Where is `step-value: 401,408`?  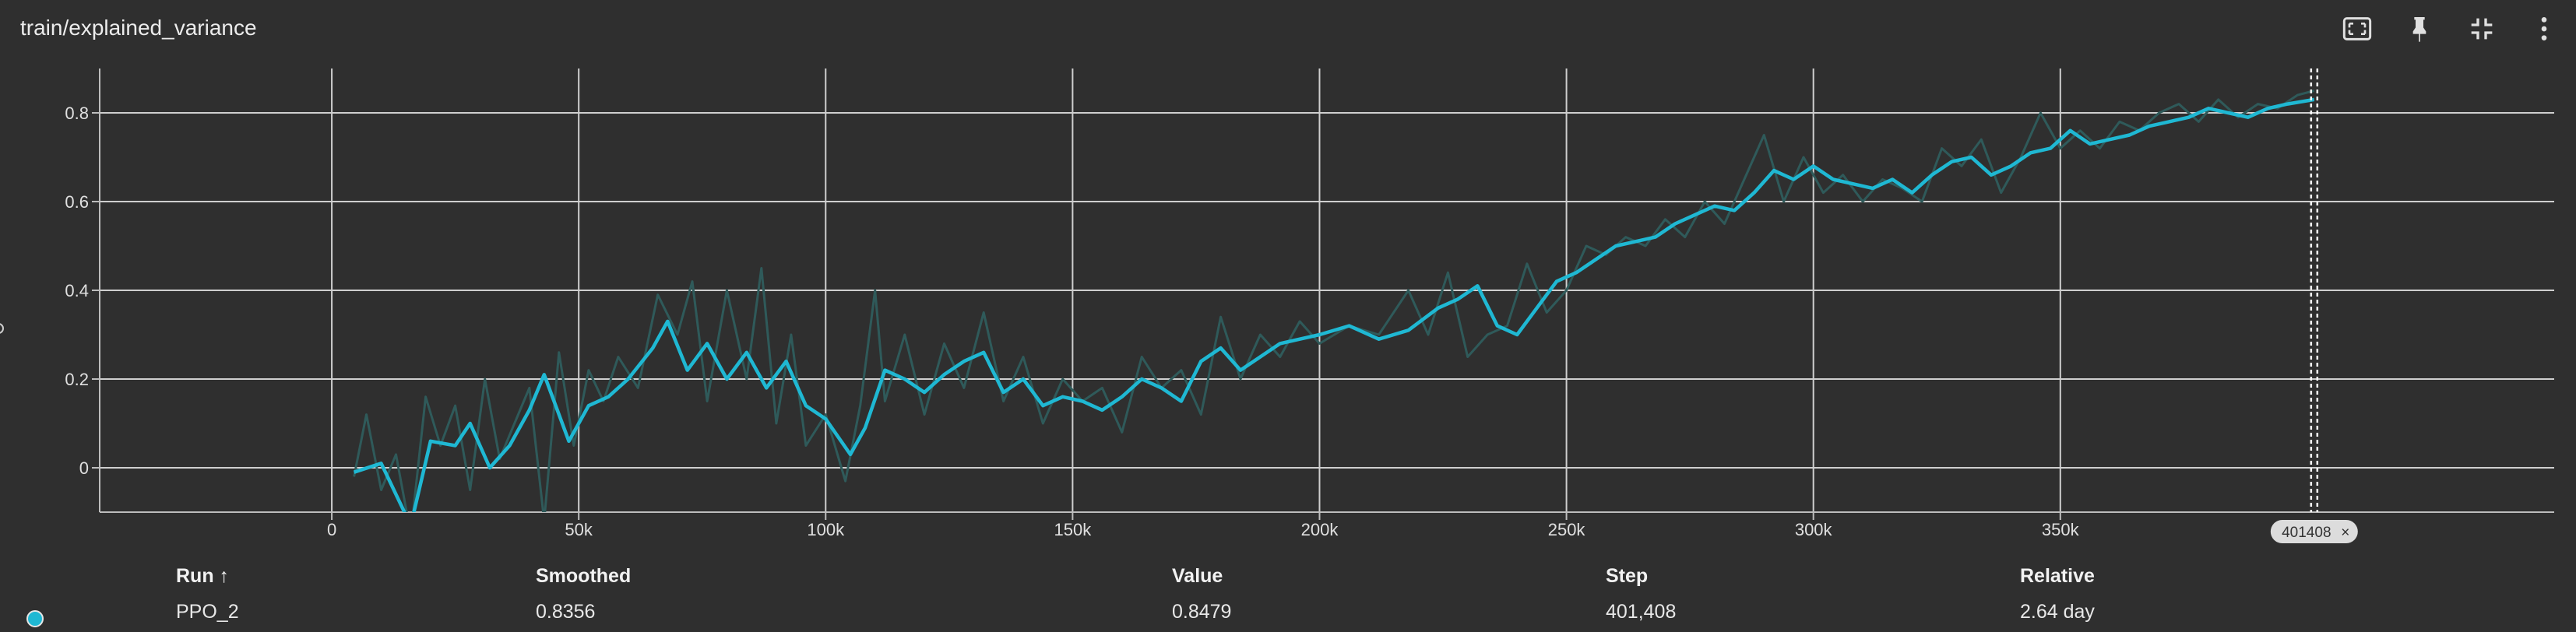
step-value: 401,408 is located at coordinates (1641, 612).